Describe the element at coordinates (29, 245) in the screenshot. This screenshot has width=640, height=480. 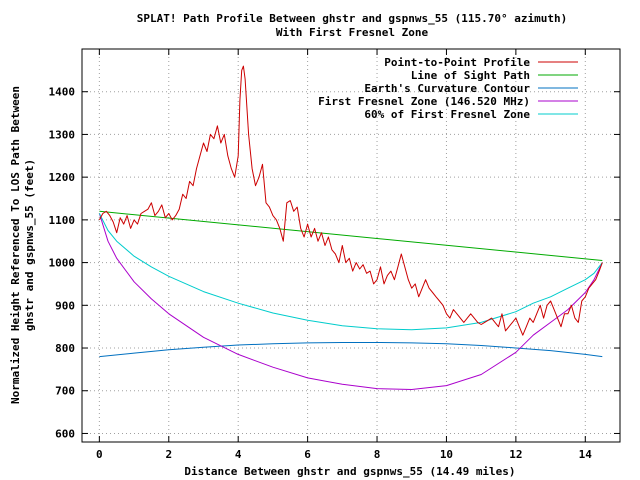
I see `y-axis-label-line-2: ghstr and gspnws_55 (feet)` at that location.